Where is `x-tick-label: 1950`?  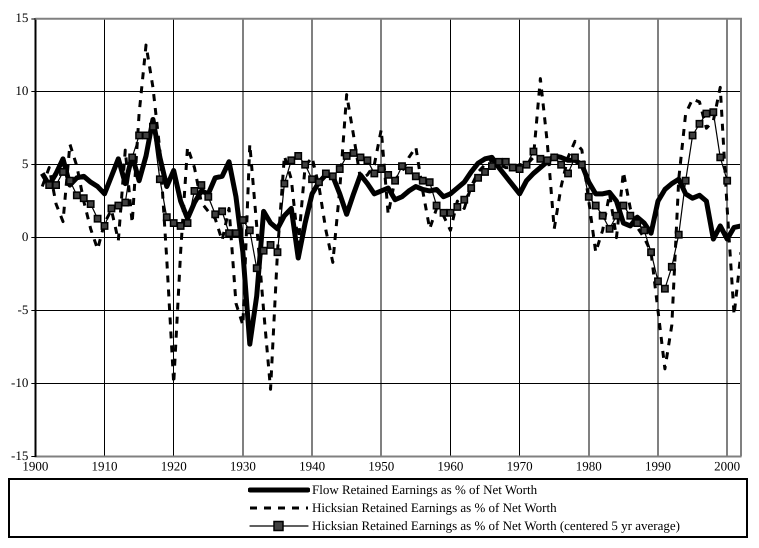
x-tick-label: 1950 is located at coordinates (381, 466).